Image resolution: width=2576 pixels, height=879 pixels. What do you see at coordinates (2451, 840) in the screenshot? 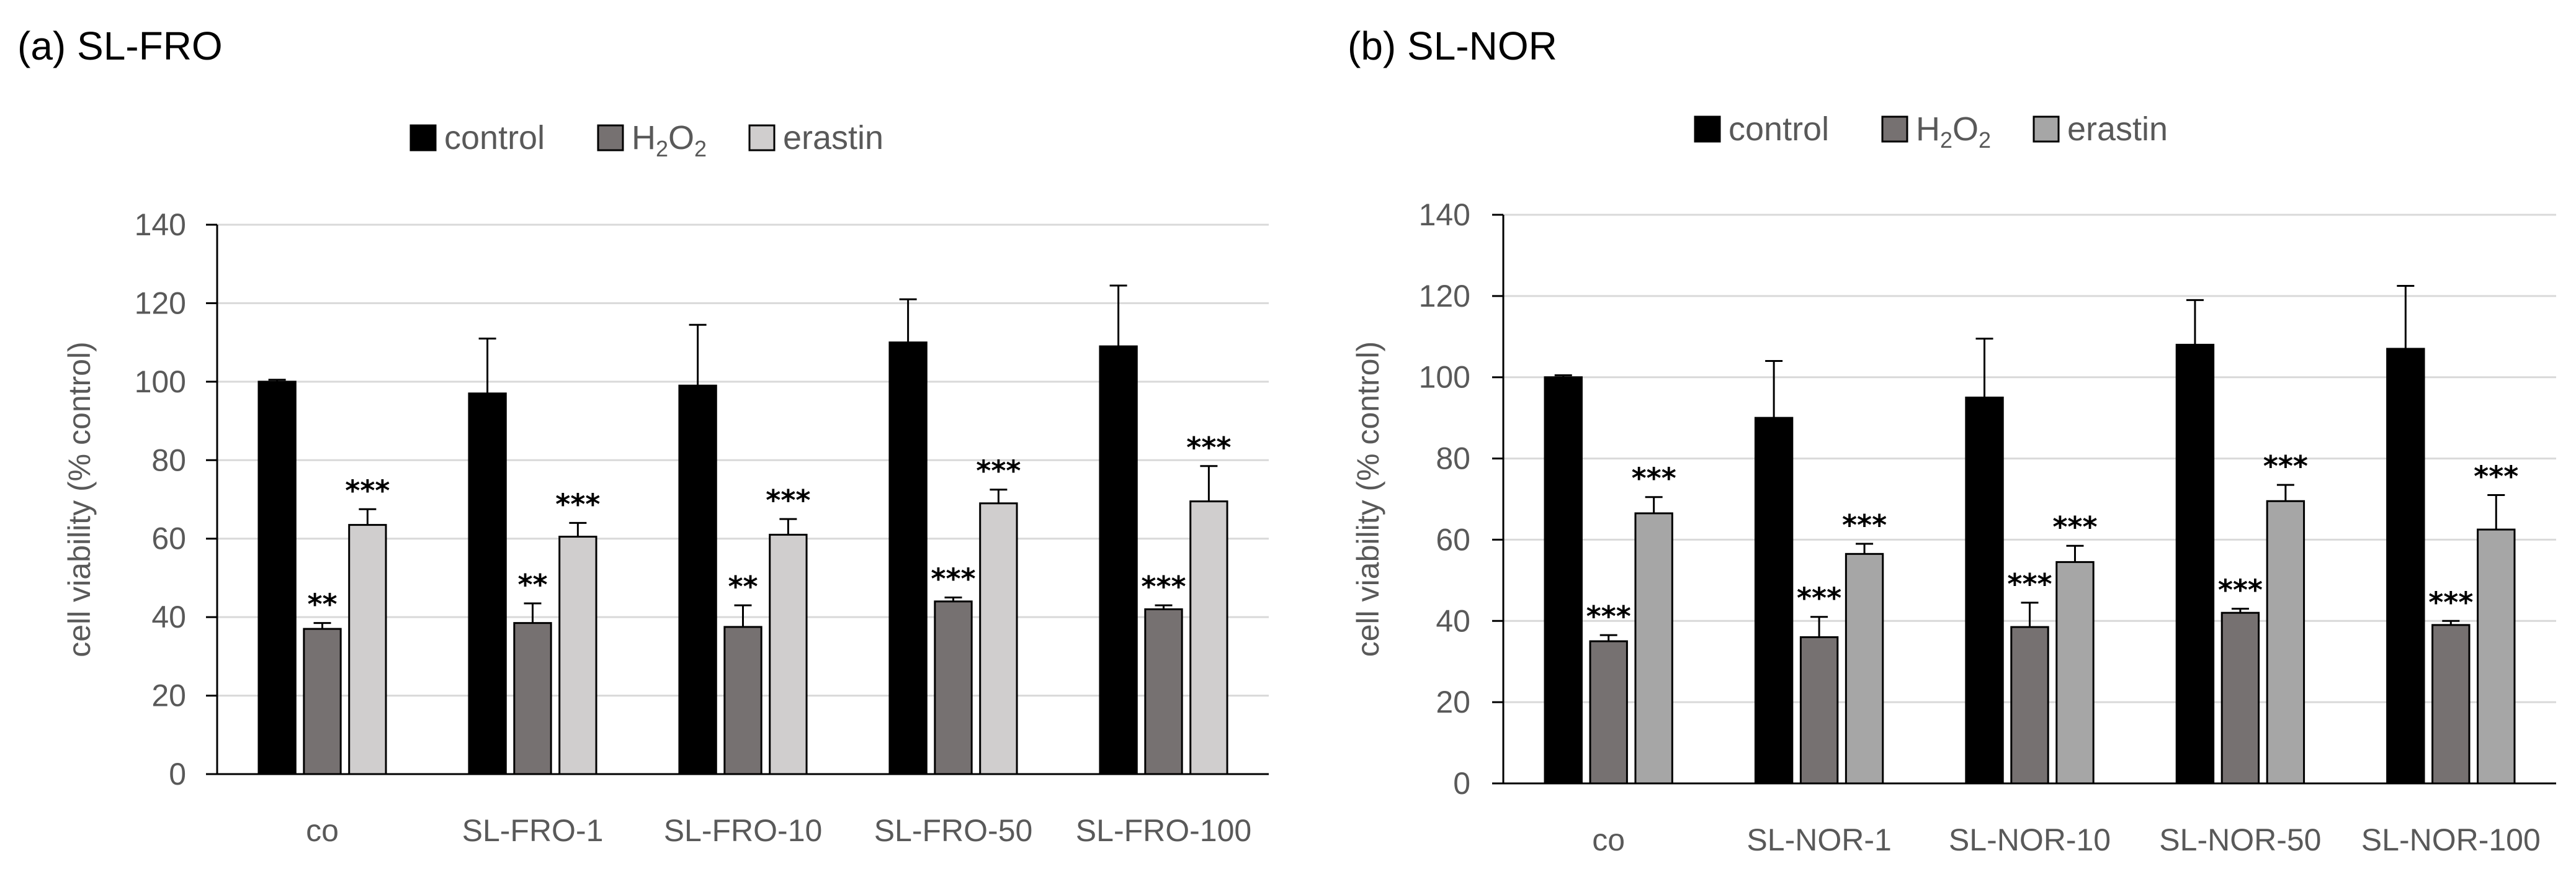
I see `x-category-label: SL-NOR-100` at bounding box center [2451, 840].